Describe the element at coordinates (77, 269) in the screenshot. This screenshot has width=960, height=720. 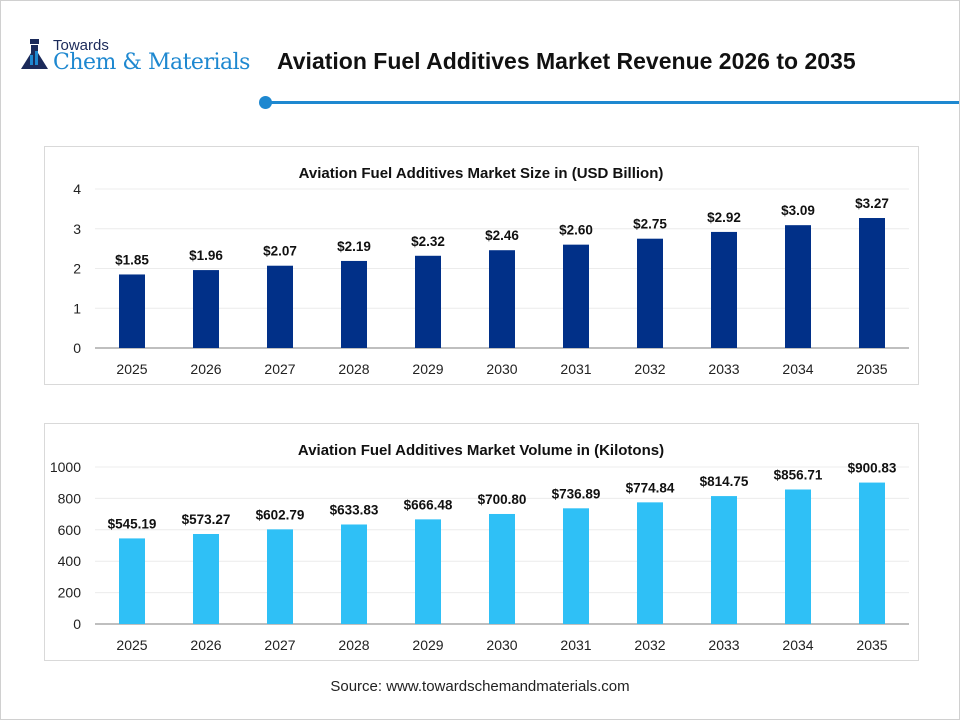
I see `y-tick-label: 2` at that location.